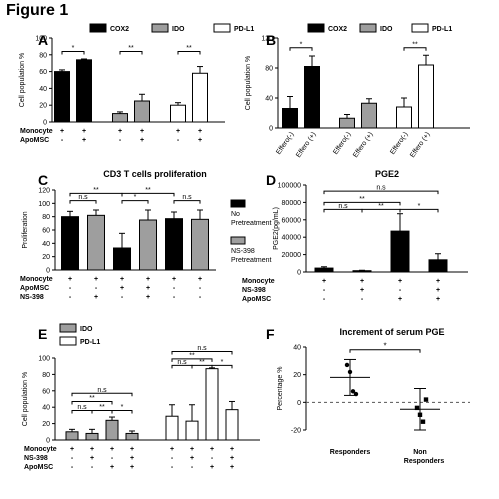 The width and height of the screenshot is (499, 499). Describe the element at coordinates (189, 48) in the screenshot. I see `a-sig-label: **` at that location.